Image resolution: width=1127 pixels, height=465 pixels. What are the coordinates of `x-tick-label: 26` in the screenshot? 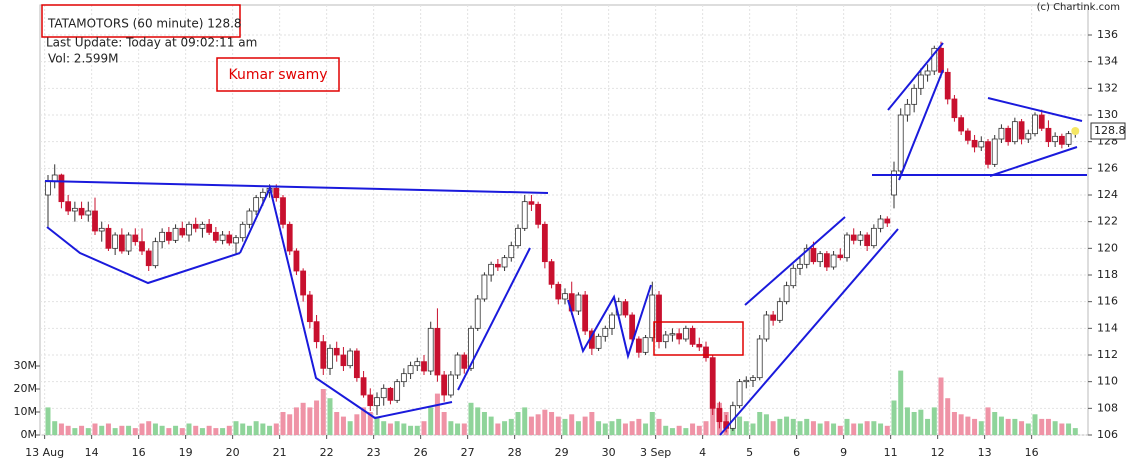 It's located at (421, 452).